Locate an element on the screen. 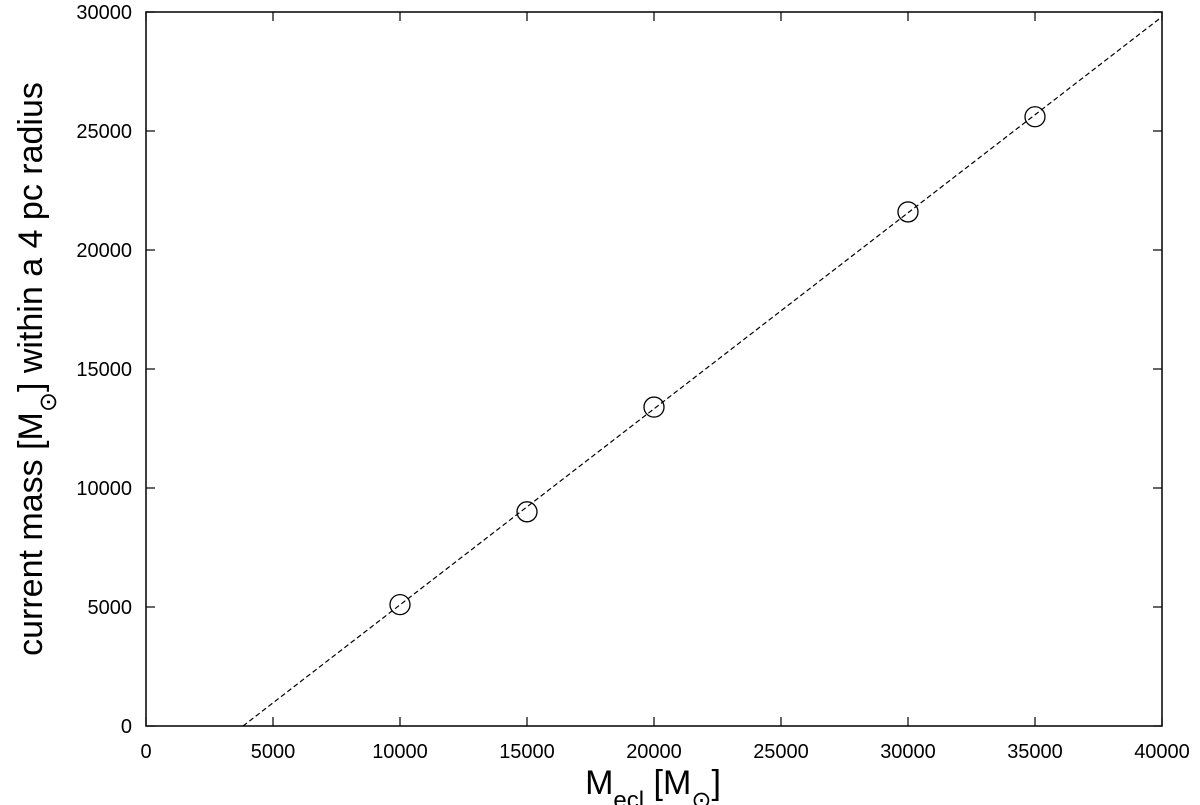 The height and width of the screenshot is (805, 1200). x-tick-label: 30000 is located at coordinates (908, 752).